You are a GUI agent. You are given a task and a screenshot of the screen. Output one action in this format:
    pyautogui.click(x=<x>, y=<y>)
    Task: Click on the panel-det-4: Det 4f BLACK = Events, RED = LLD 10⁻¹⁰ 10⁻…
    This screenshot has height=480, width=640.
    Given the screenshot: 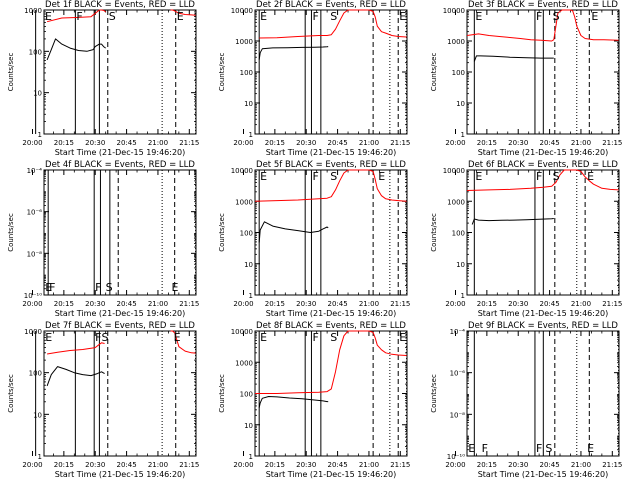 What is the action you would take?
    pyautogui.click(x=103, y=239)
    